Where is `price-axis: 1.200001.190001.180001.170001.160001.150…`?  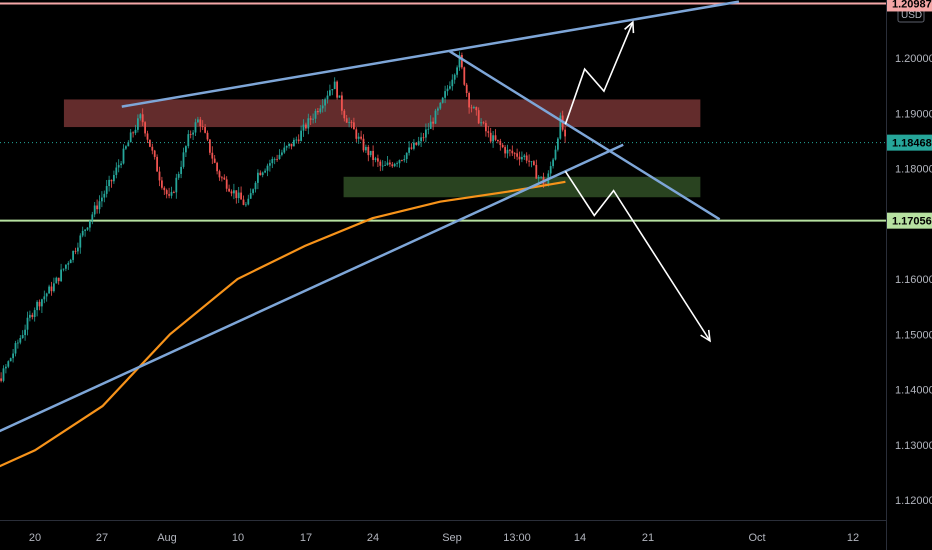 price-axis: 1.200001.190001.180001.170001.160001.150… is located at coordinates (909, 275).